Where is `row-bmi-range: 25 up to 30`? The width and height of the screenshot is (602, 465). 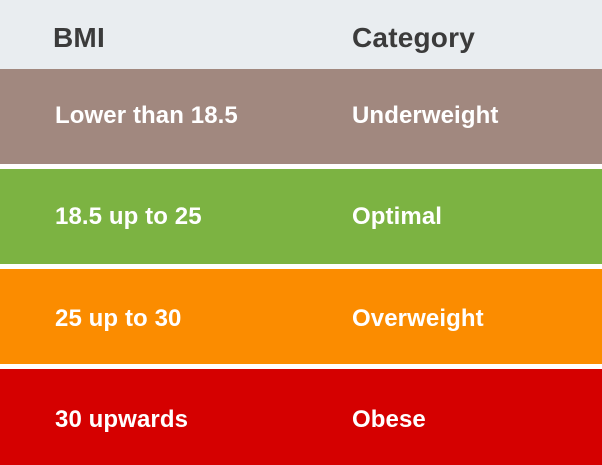
row-bmi-range: 25 up to 30 is located at coordinates (118, 318).